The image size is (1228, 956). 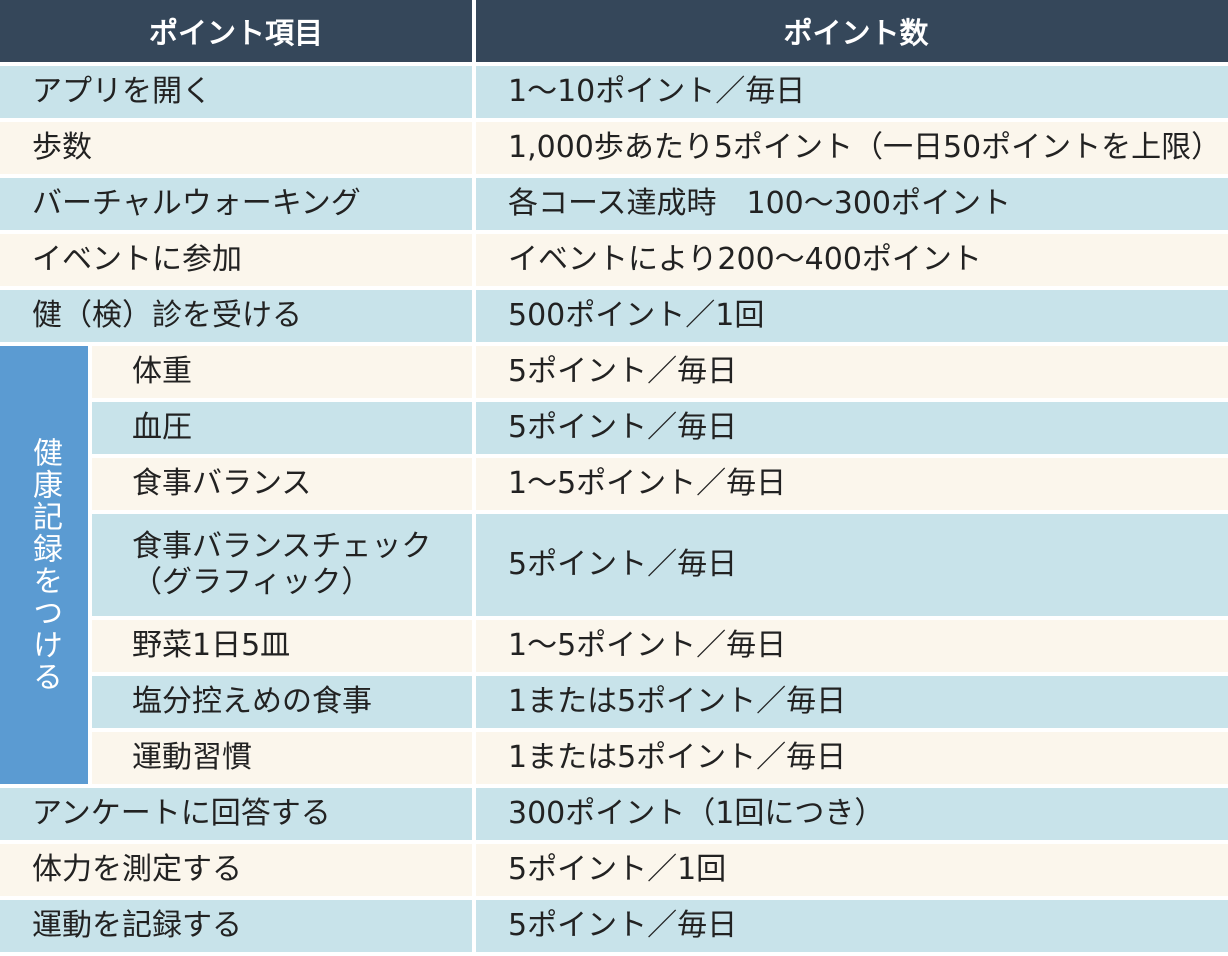 What do you see at coordinates (282, 428) in the screenshot?
I see `row-item: 血圧` at bounding box center [282, 428].